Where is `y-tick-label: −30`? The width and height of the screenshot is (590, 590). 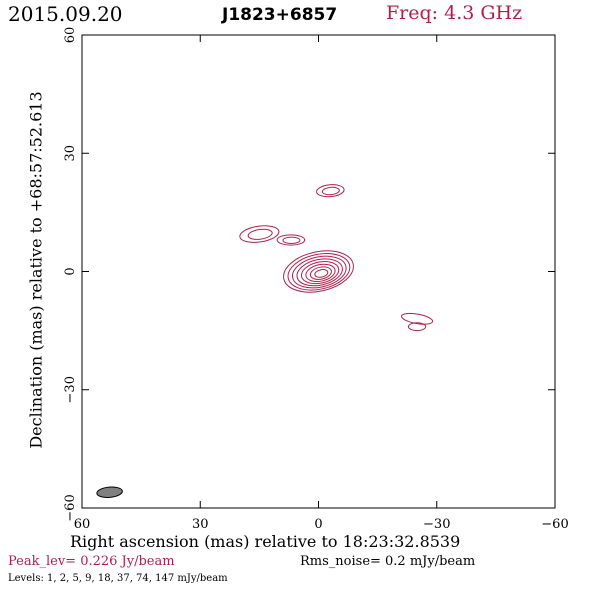
y-tick-label: −30 is located at coordinates (70, 389).